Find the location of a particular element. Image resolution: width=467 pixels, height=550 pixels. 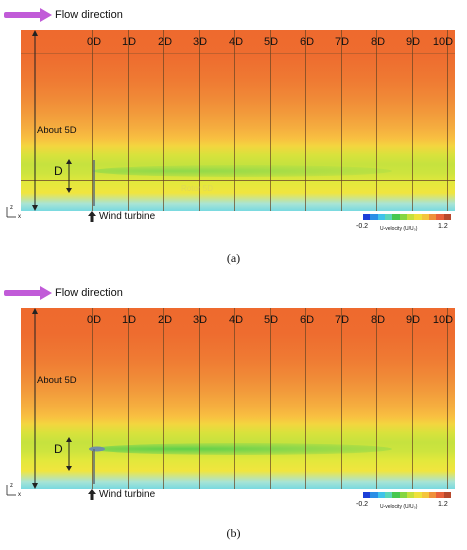

grid-line-1d is located at coordinates (128, 120).